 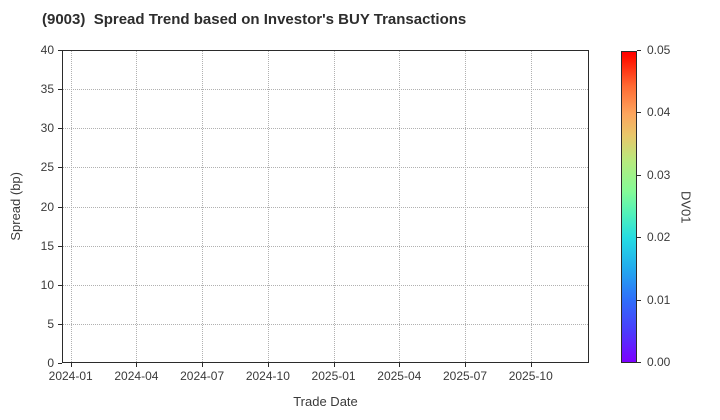 I want to click on y-tick-label: 30, so click(x=47, y=128).